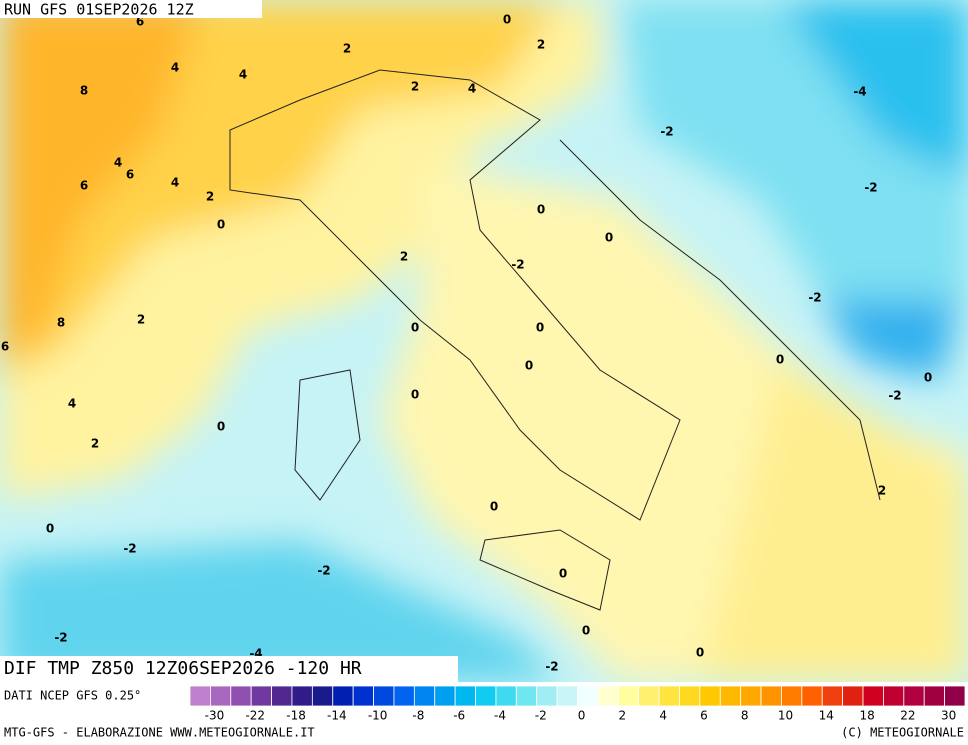  What do you see at coordinates (541, 716) in the screenshot?
I see `colorbar-label: -2` at bounding box center [541, 716].